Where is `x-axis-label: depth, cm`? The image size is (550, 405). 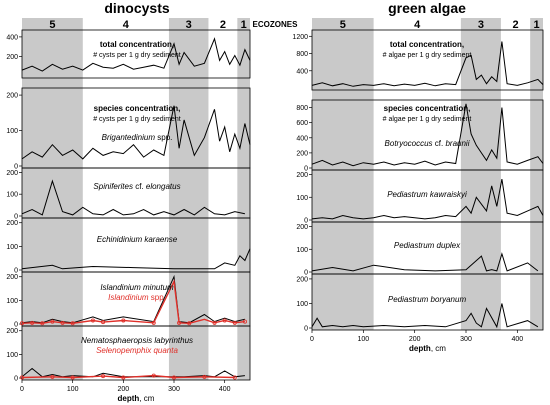 x-axis-label: depth, cm is located at coordinates (427, 348).